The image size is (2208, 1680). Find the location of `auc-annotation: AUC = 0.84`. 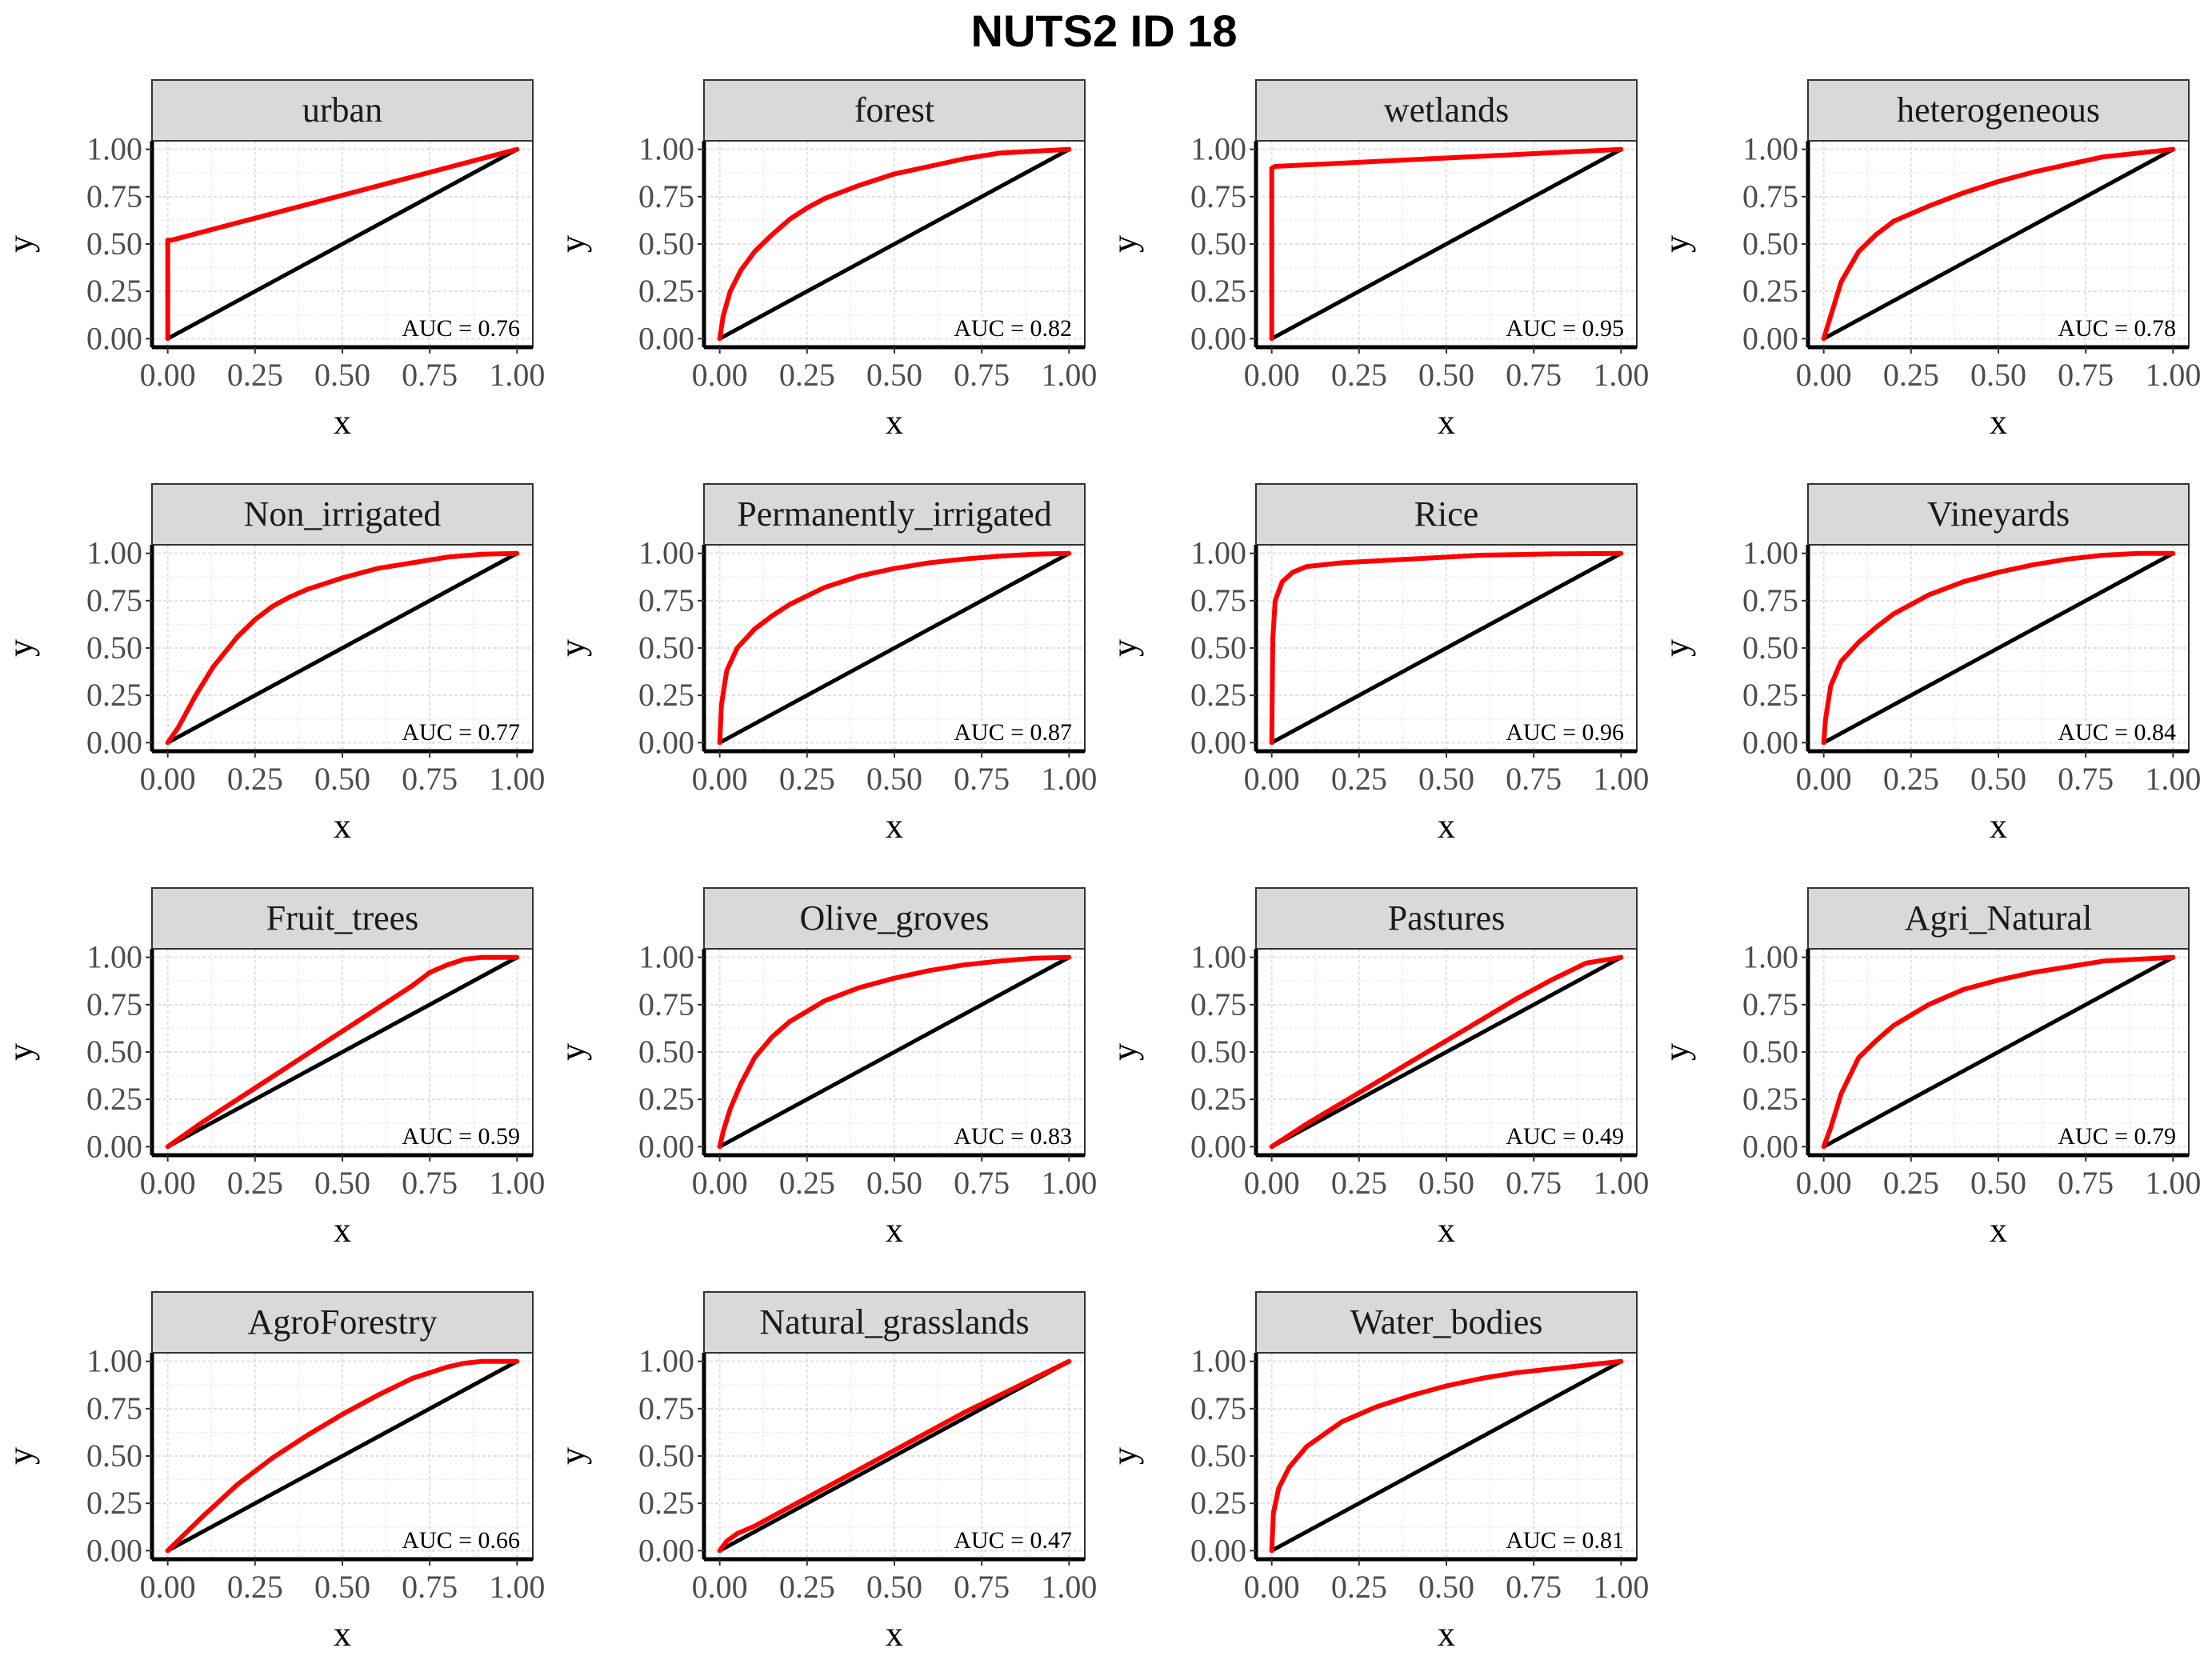

auc-annotation: AUC = 0.84 is located at coordinates (2117, 732).